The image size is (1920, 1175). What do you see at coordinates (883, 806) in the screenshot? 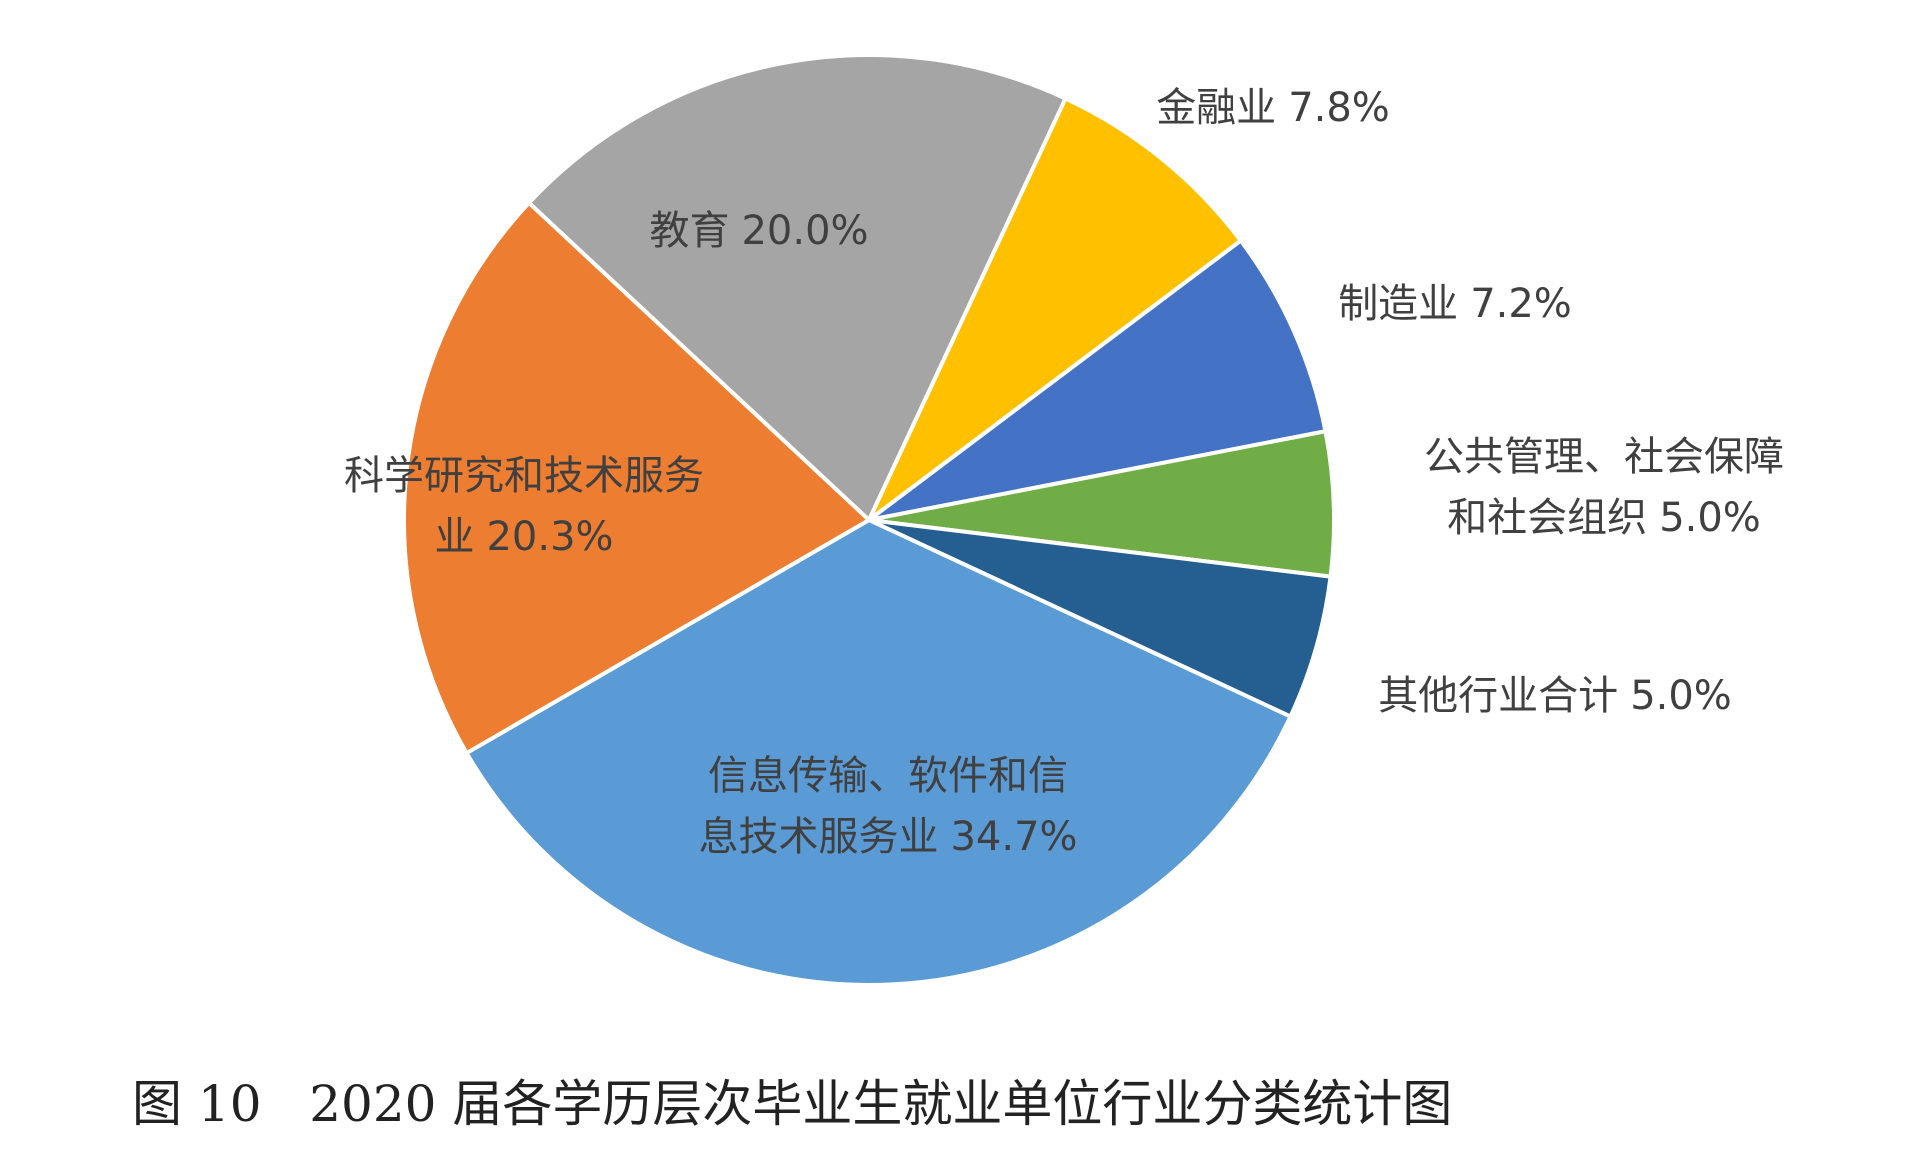
I see `slice-label: 信息传输、软件和信息技术服务业` at bounding box center [883, 806].